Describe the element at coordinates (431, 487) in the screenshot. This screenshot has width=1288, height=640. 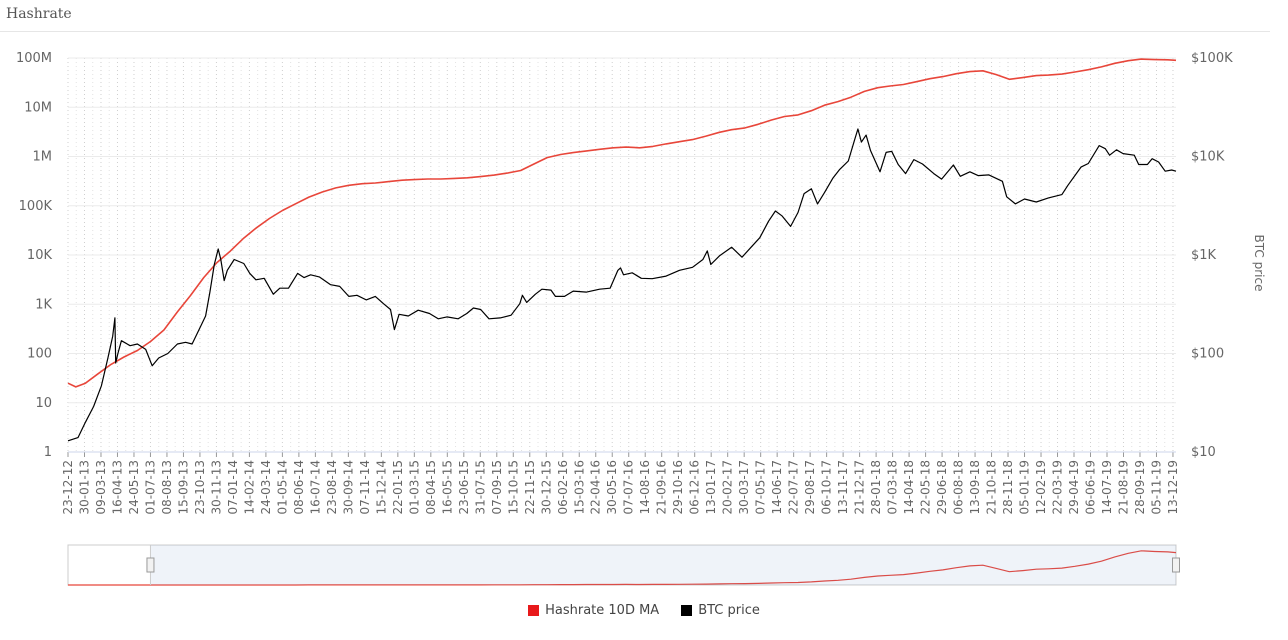
I see `x-tick-label: 08-04-15` at that location.